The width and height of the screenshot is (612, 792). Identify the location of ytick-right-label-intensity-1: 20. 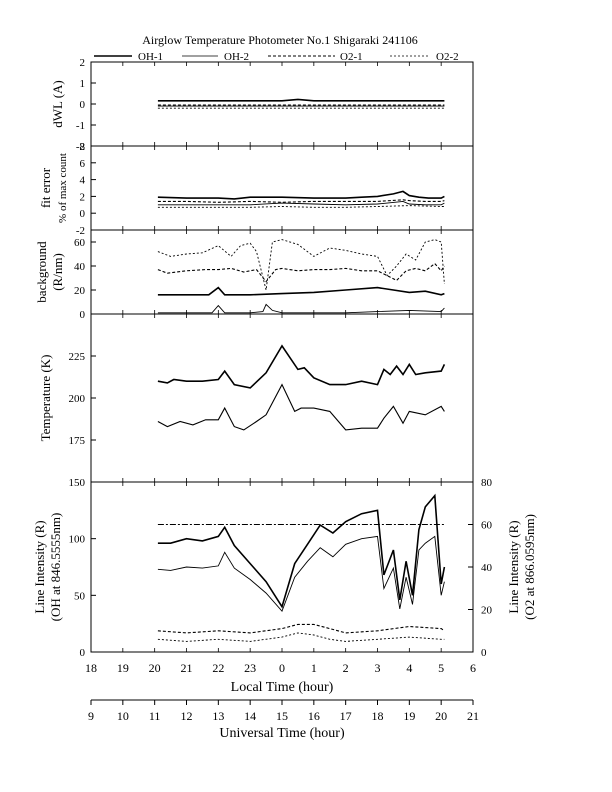
(487, 611).